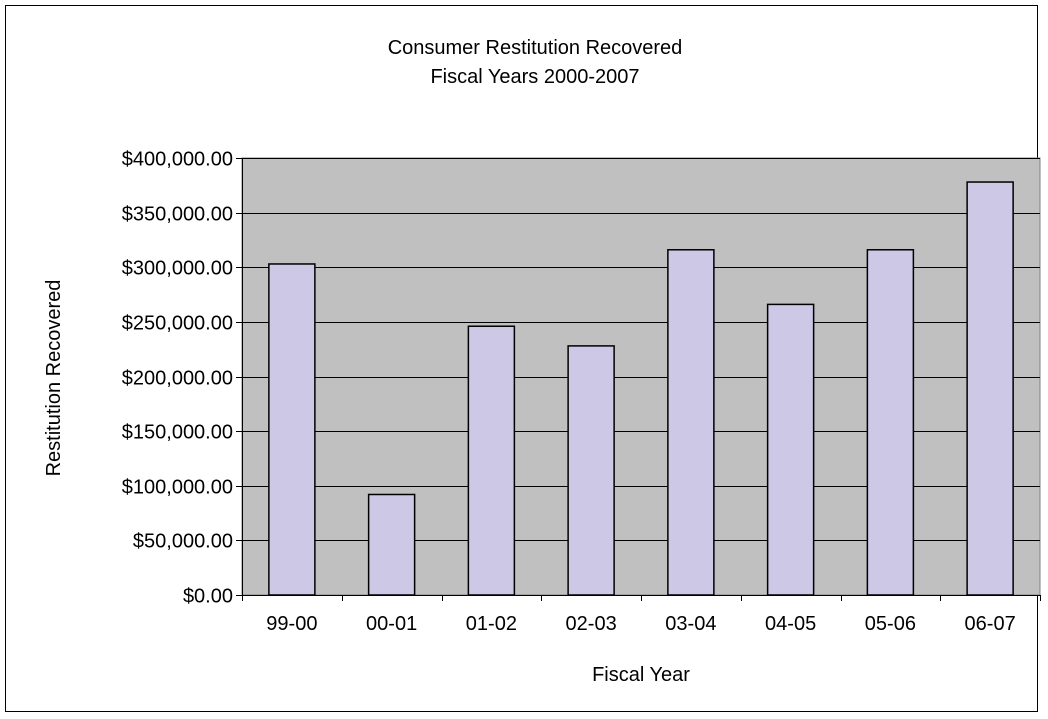 Image resolution: width=1048 pixels, height=719 pixels. Describe the element at coordinates (391, 624) in the screenshot. I see `x-tick-label: 00-01` at that location.